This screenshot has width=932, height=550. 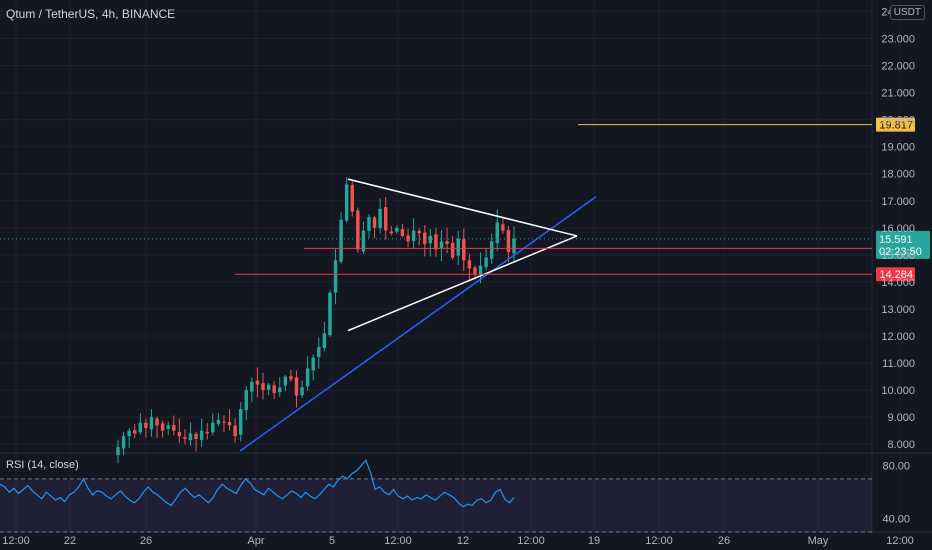 I want to click on triangle-upper-line, so click(x=462, y=207).